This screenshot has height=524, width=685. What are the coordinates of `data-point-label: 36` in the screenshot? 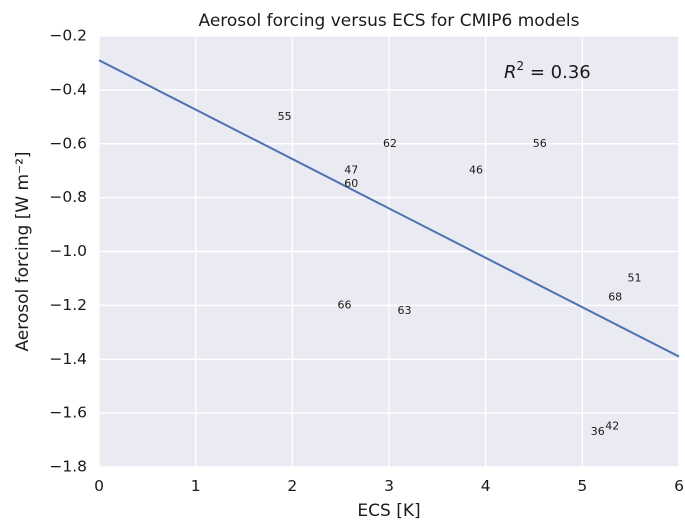 It's located at (598, 431).